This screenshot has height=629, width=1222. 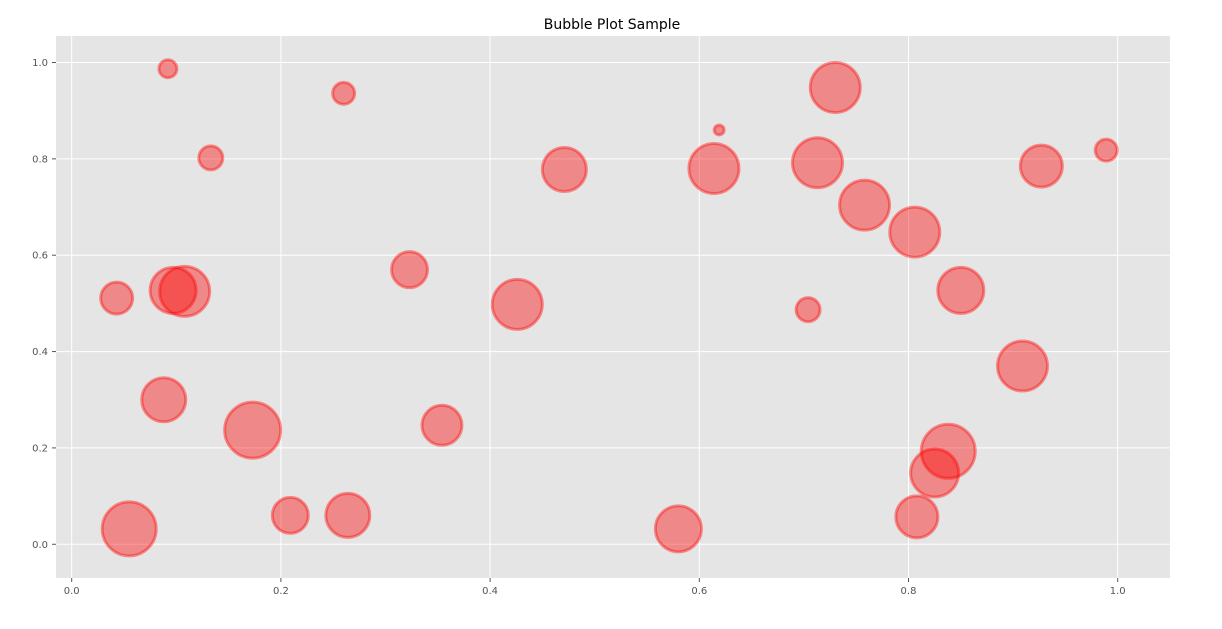 I want to click on x-tick-label: 0.4, so click(x=490, y=591).